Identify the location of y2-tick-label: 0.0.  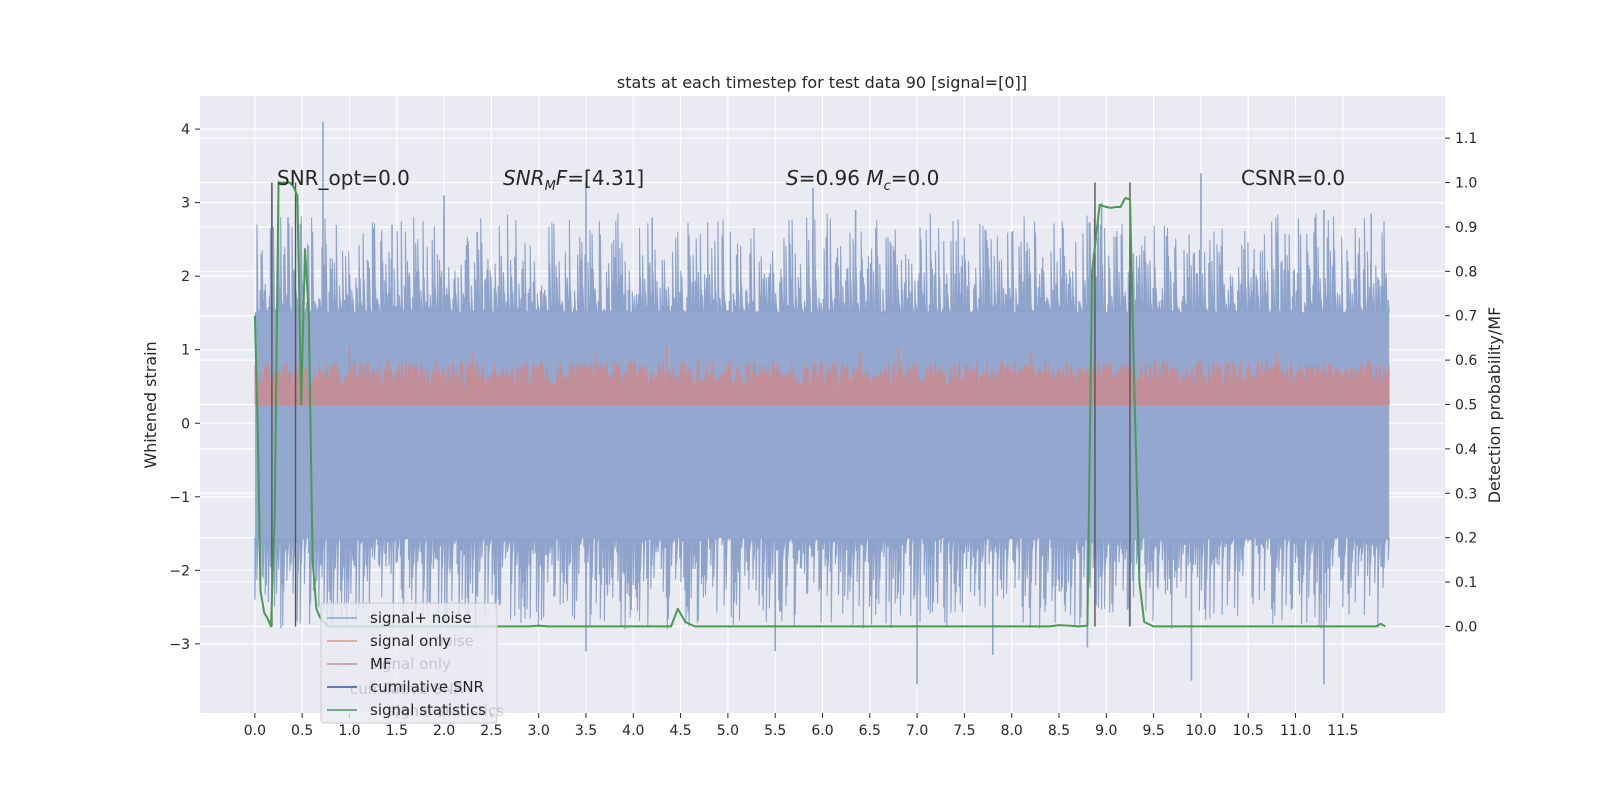
(1466, 627).